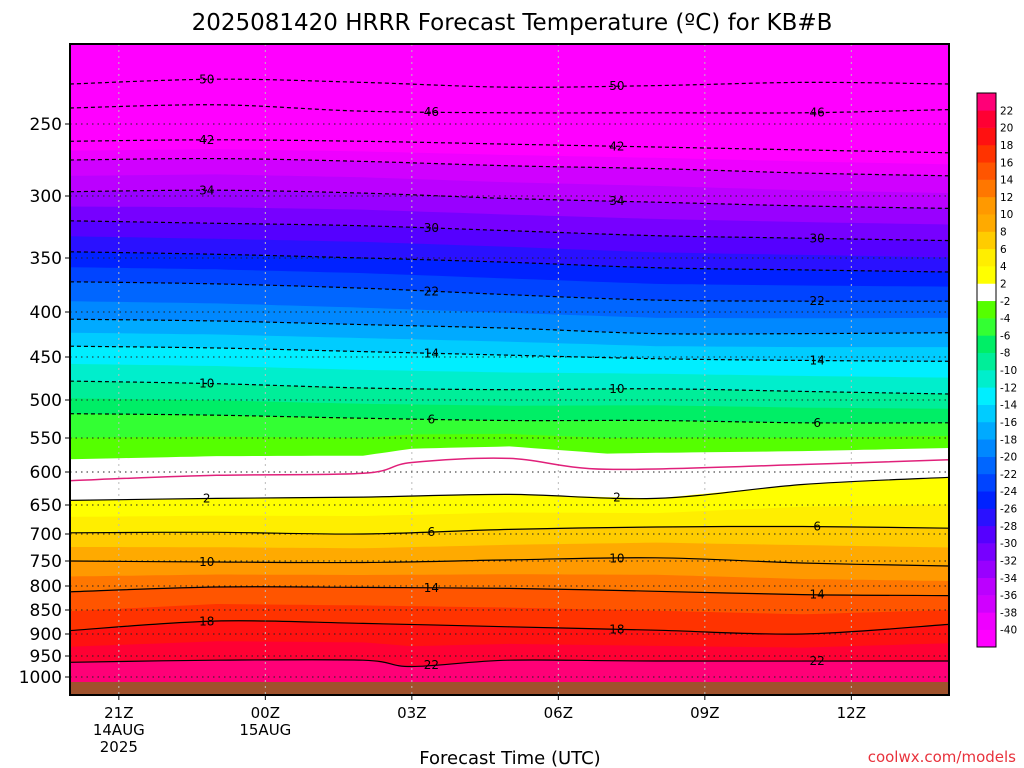 This screenshot has width=1024, height=768. Describe the element at coordinates (1005, 302) in the screenshot. I see `colorbar-tick-label: -2` at that location.